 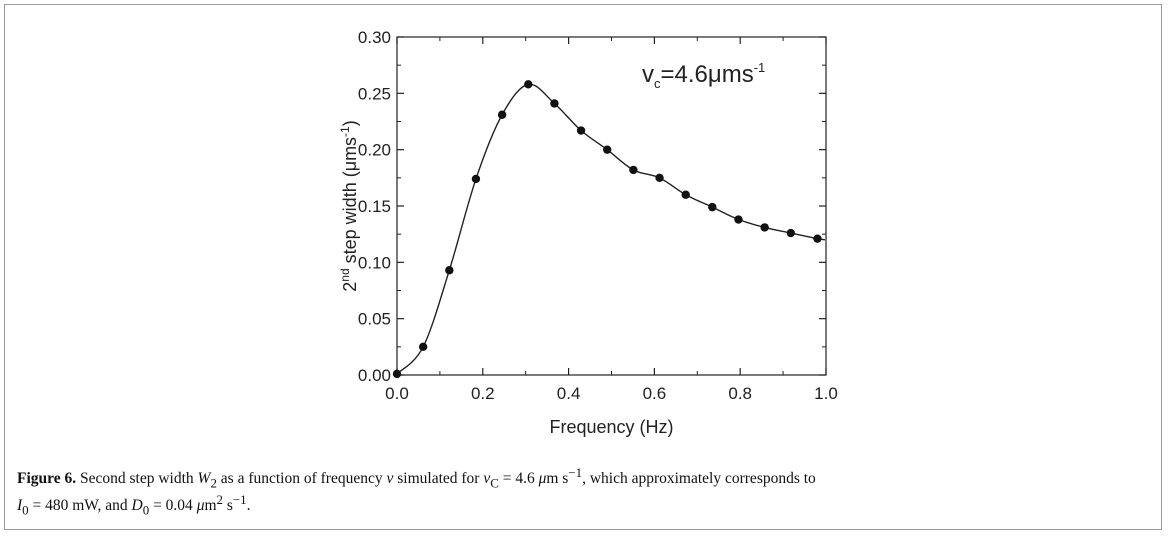 I want to click on caption-i0-value: = 480 mW, so click(x=63, y=506).